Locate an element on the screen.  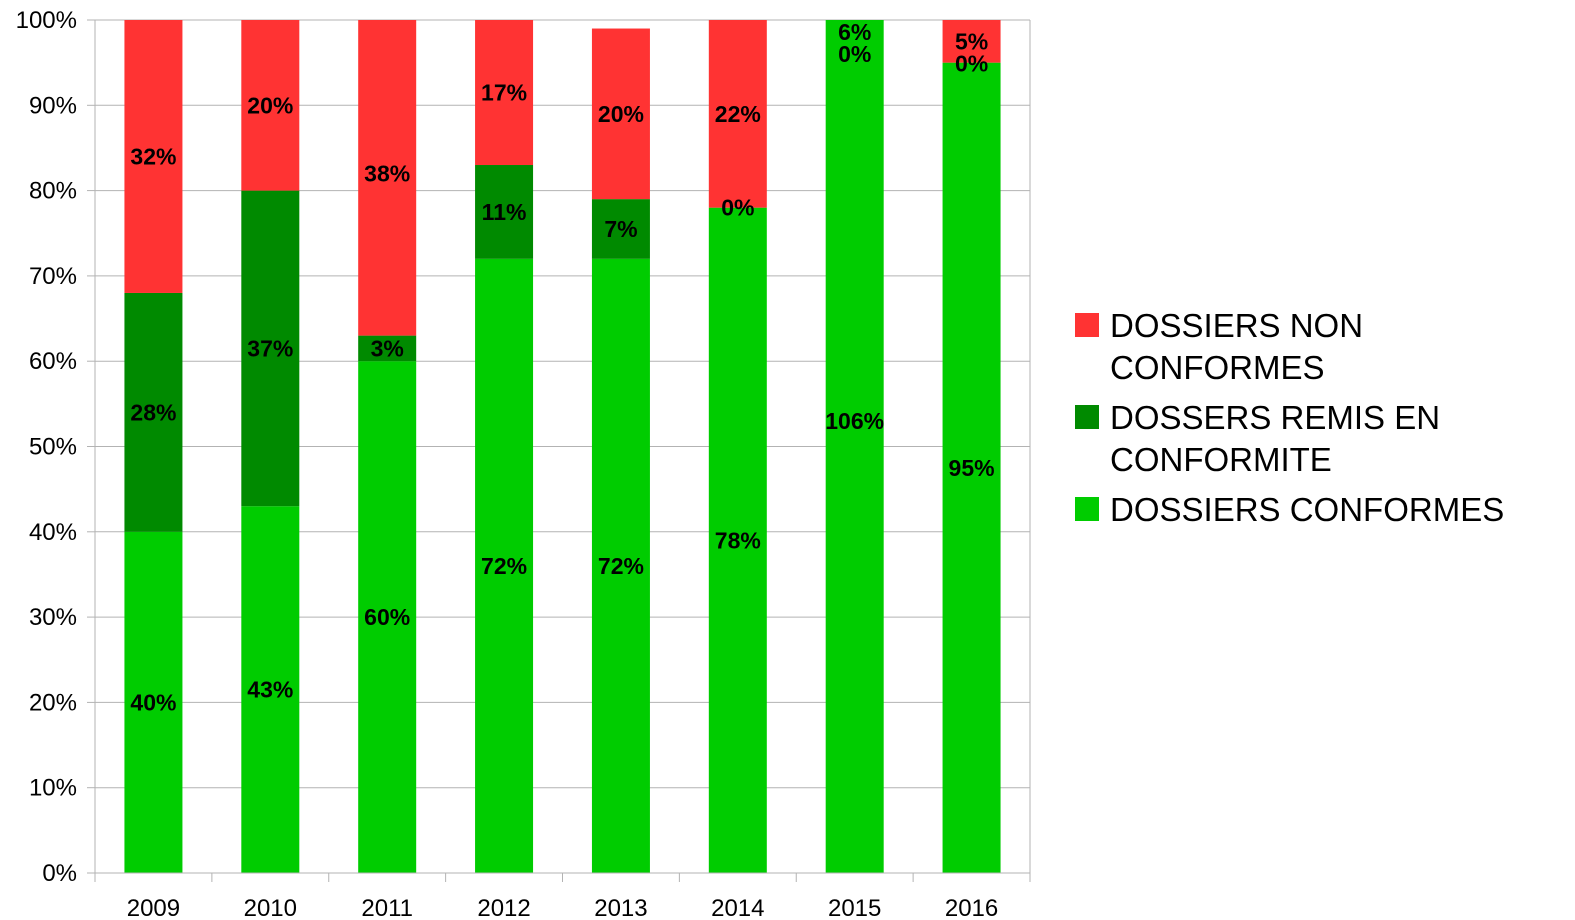
y-tick-label: 60% is located at coordinates (53, 361).